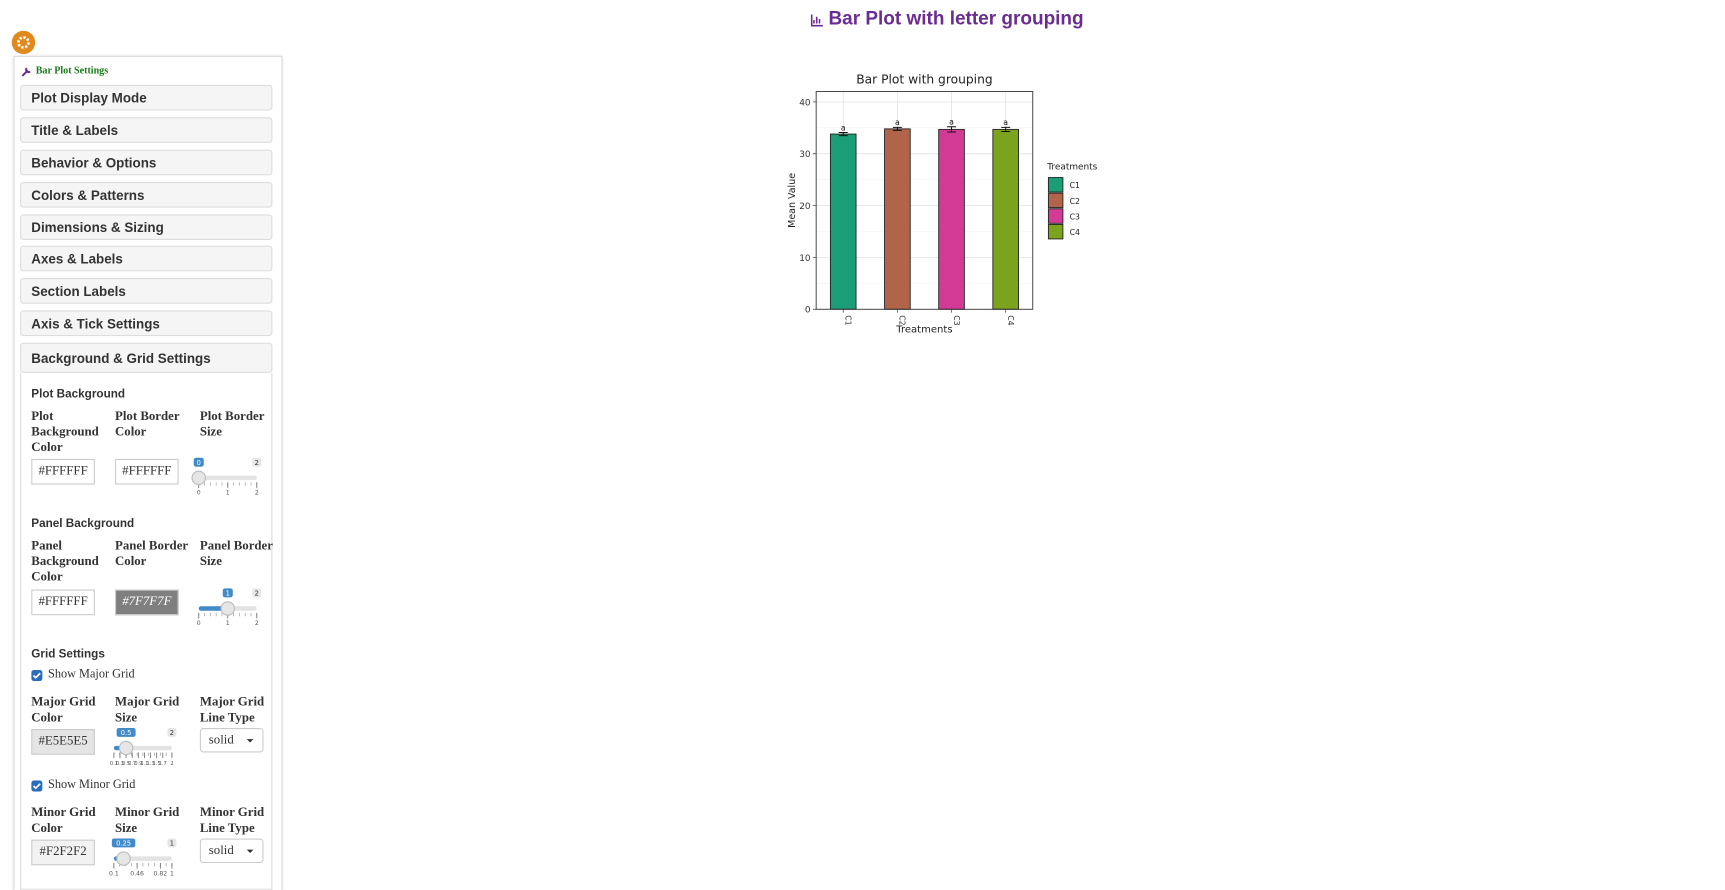  What do you see at coordinates (805, 103) in the screenshot?
I see `y-tick-label: 40` at bounding box center [805, 103].